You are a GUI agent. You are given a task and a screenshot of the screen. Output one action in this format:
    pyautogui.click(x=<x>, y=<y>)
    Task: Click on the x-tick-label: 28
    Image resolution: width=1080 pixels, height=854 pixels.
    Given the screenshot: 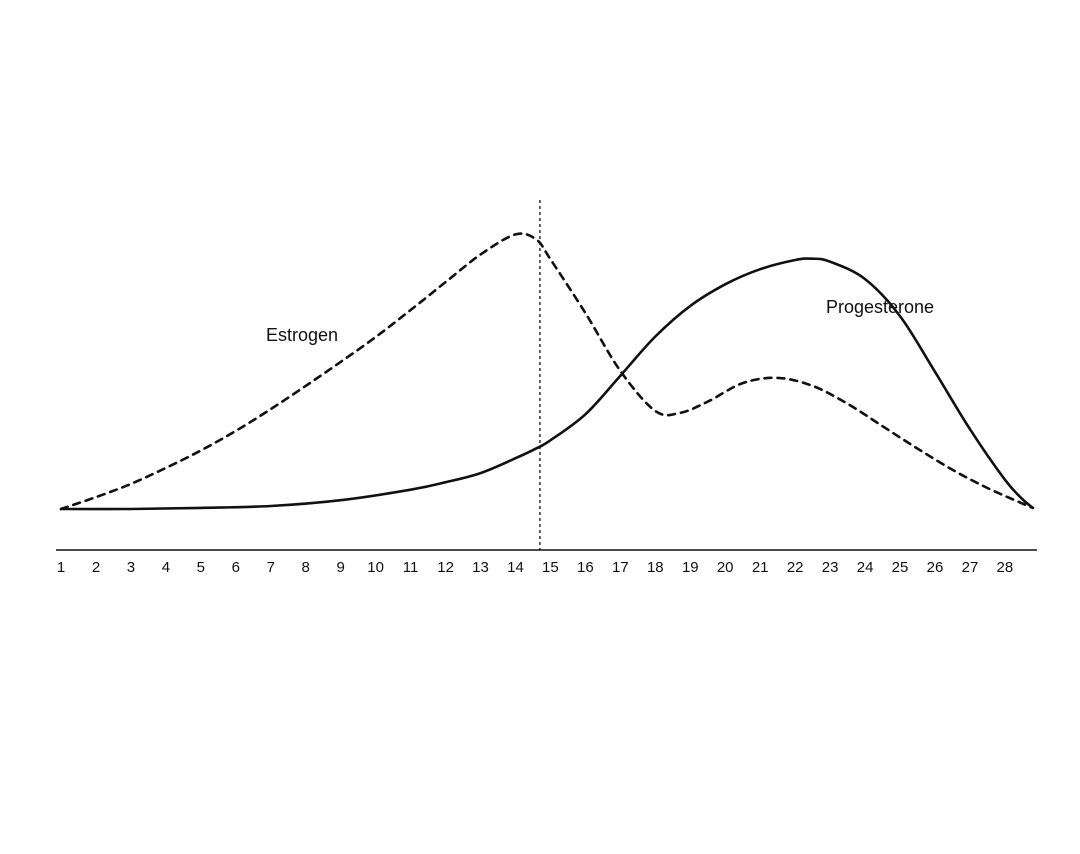 What is the action you would take?
    pyautogui.click(x=1005, y=567)
    